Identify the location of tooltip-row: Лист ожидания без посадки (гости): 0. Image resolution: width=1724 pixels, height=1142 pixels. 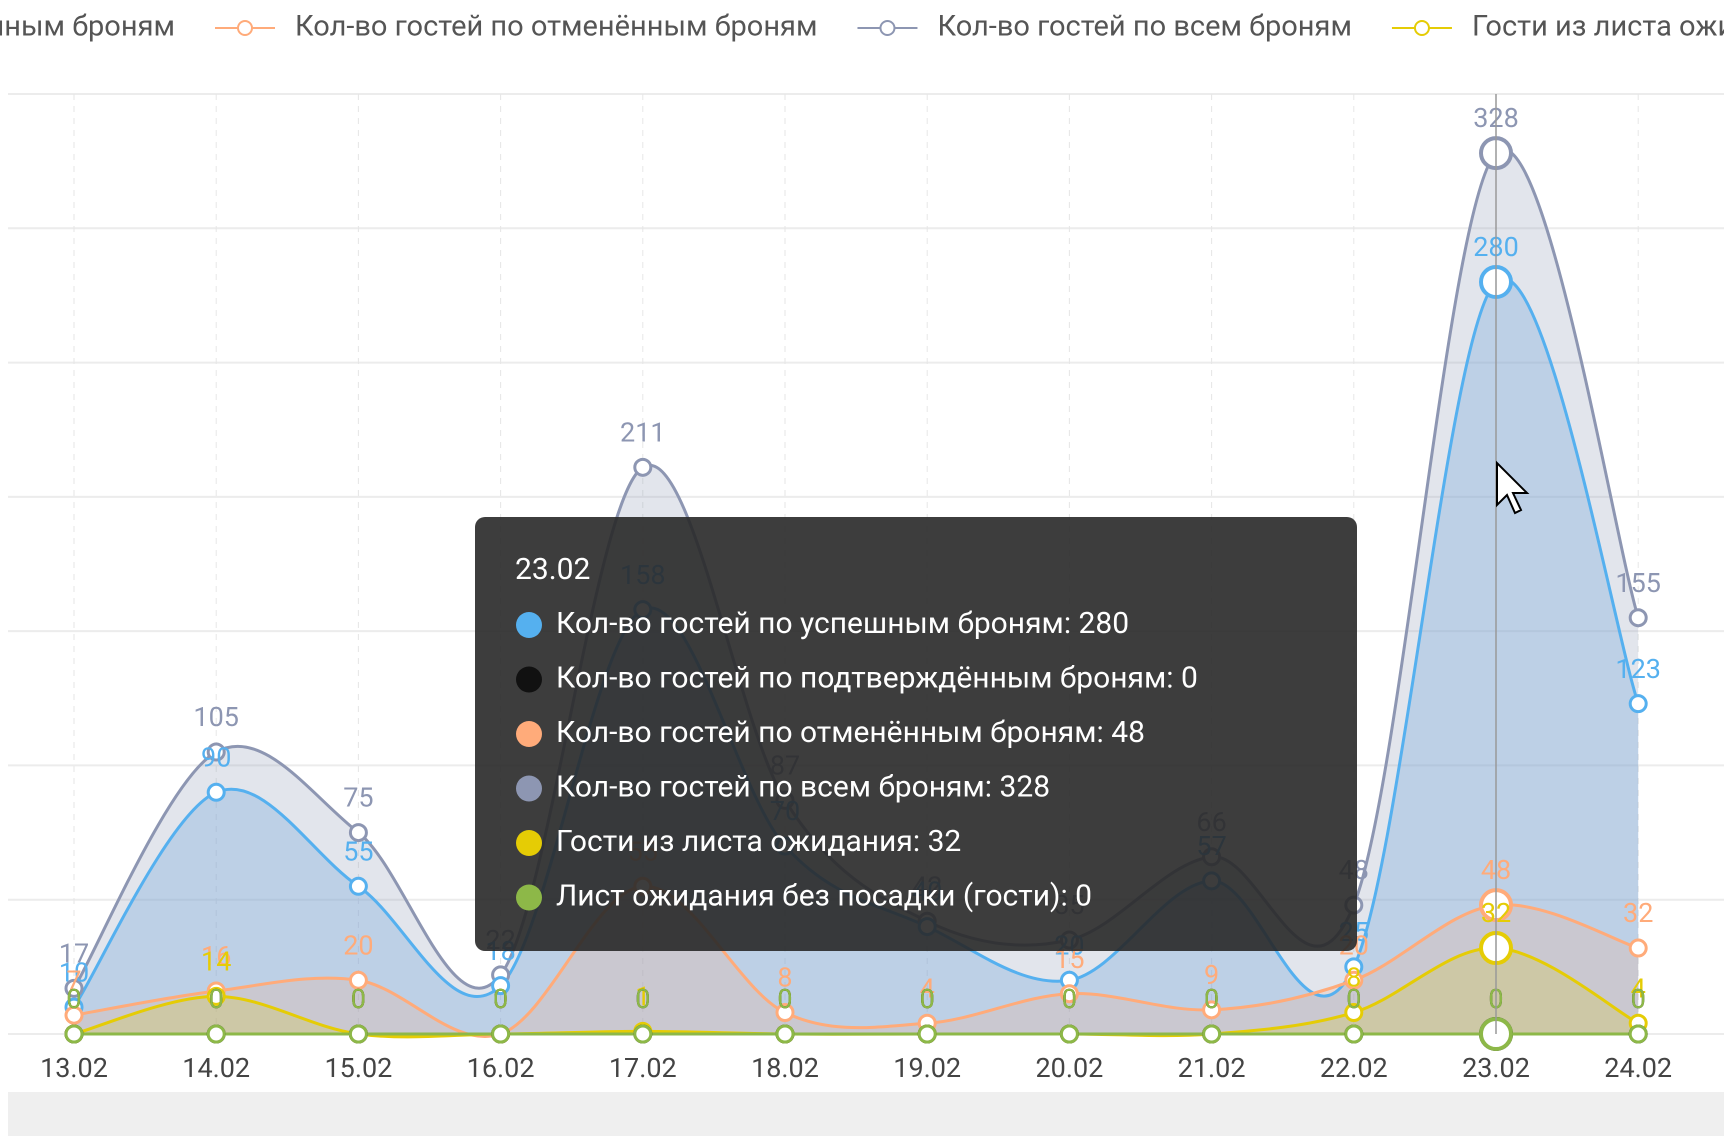
(824, 895).